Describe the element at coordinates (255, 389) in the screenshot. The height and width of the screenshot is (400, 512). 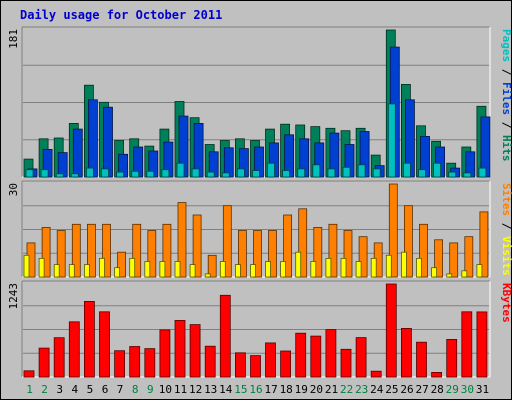
I see `x-tick-label: 16` at that location.